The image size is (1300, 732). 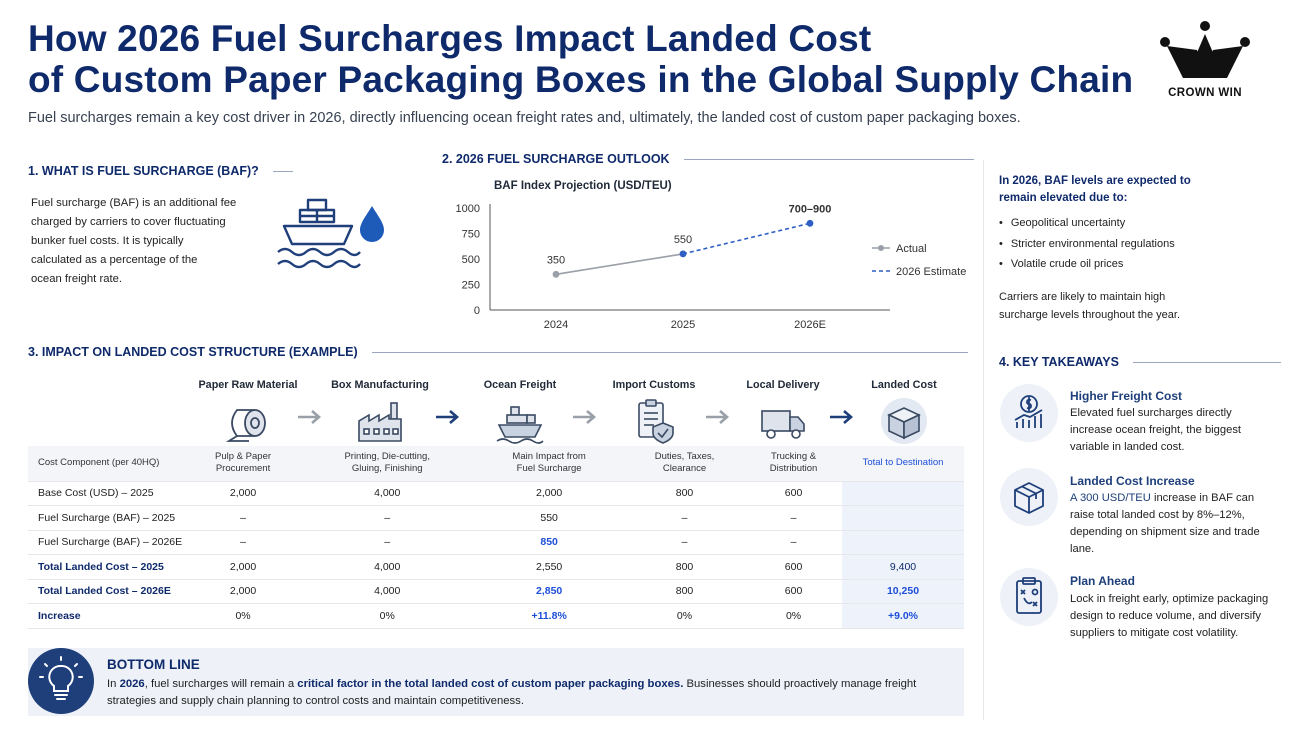 I want to click on table-row: Increase 0% 0% +11.8% 0% 0% +9.0%, so click(x=496, y=616).